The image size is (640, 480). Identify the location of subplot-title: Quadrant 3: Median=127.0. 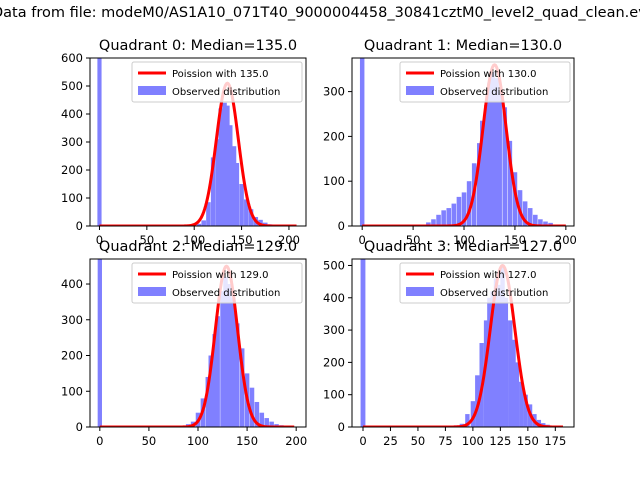
(463, 247).